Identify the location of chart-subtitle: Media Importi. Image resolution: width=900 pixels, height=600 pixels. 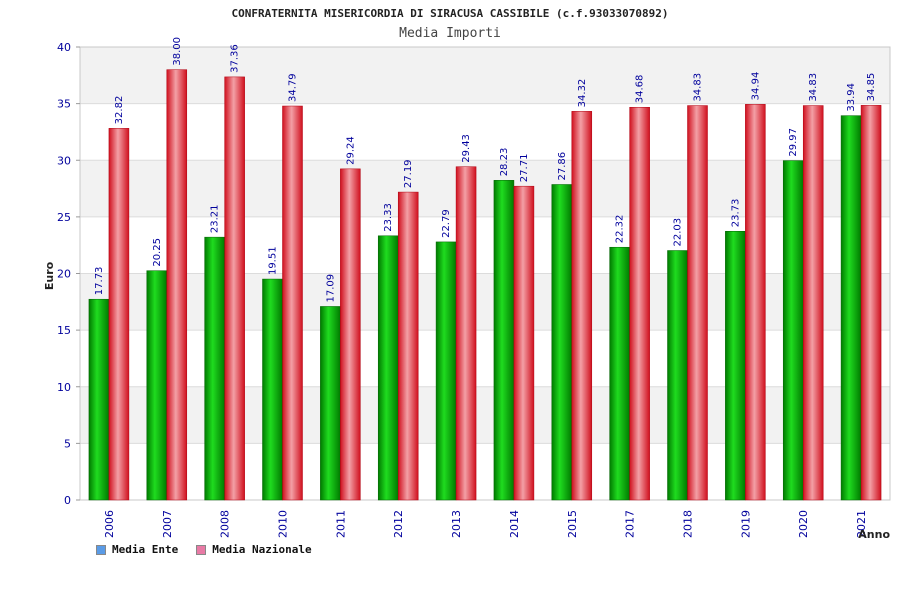
(450, 33).